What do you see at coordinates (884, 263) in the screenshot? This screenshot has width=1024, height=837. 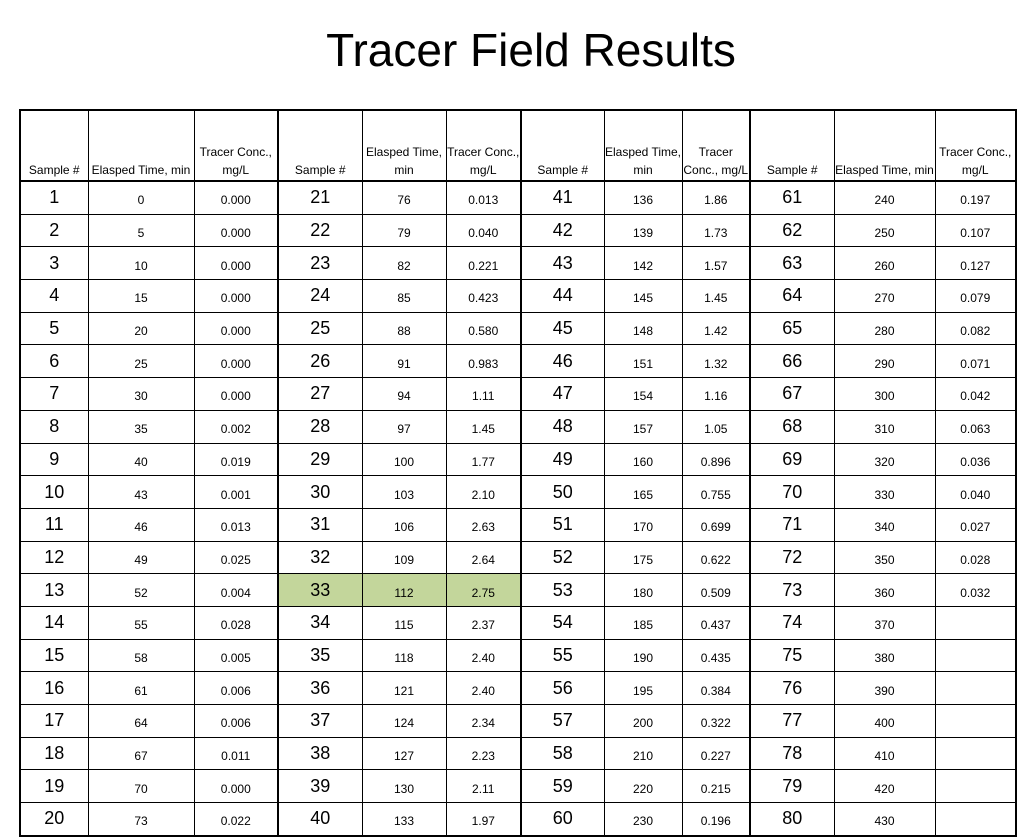 I see `elapsed-time-cell: 260` at bounding box center [884, 263].